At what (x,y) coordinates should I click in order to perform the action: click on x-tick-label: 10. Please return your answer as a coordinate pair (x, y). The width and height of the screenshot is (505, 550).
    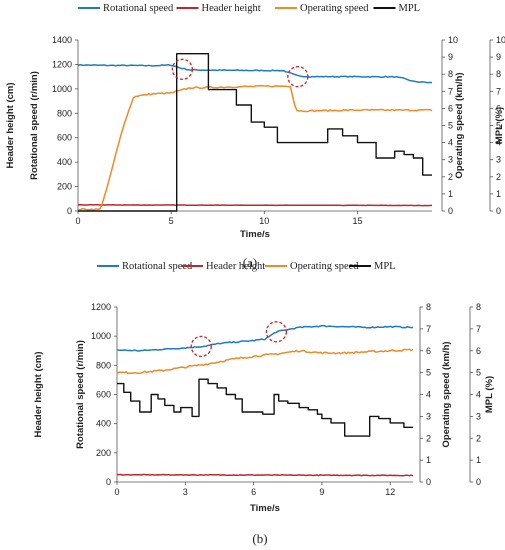
    Looking at the image, I should click on (264, 221).